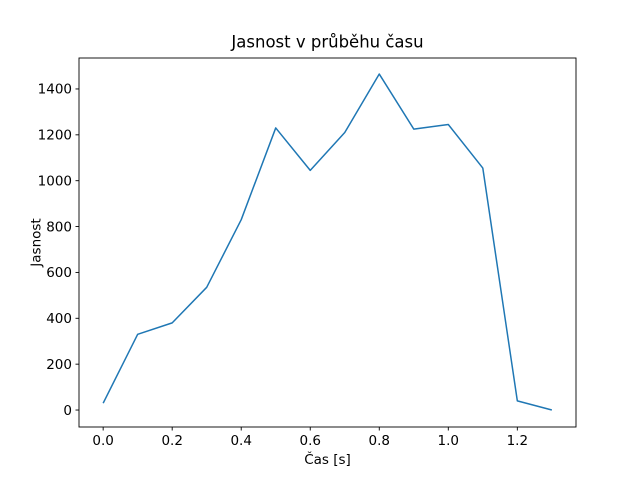 Image resolution: width=640 pixels, height=480 pixels. What do you see at coordinates (59, 319) in the screenshot?
I see `y-tick-label: 400` at bounding box center [59, 319].